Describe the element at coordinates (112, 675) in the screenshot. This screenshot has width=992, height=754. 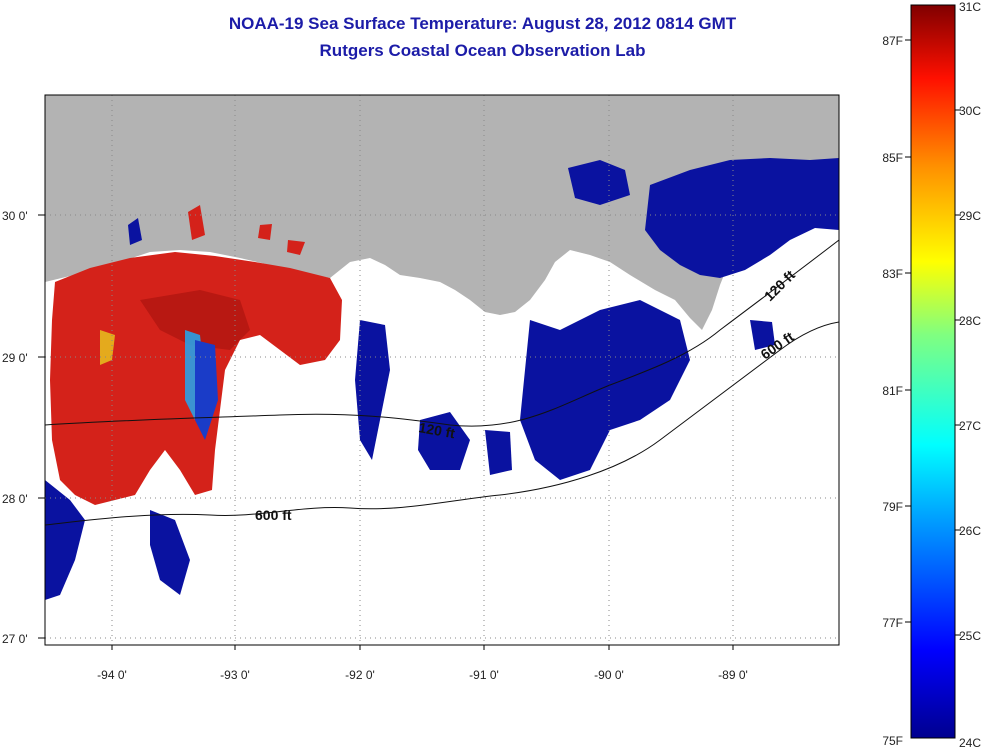
I see `x-tick-label: -94 0'` at that location.